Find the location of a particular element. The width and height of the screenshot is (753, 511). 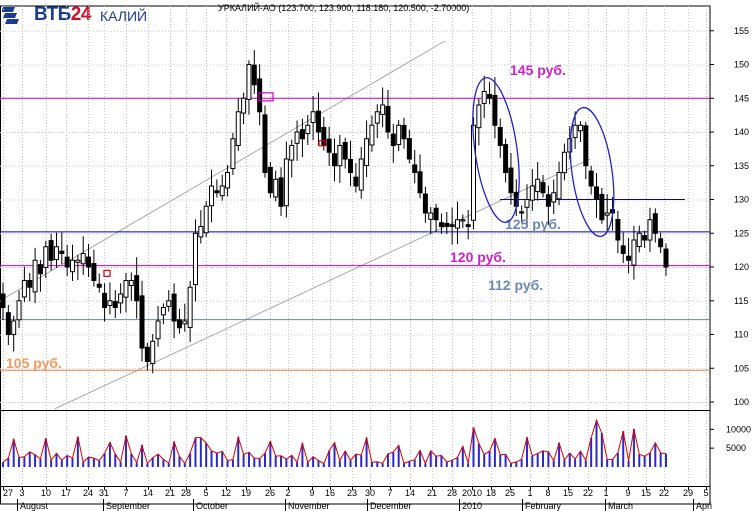

level-label: 145 руб. is located at coordinates (538, 70).